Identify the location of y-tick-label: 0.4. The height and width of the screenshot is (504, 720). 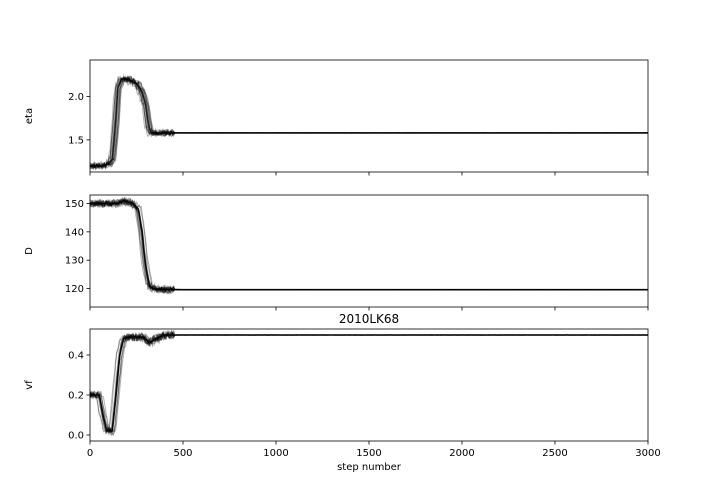
(76, 356).